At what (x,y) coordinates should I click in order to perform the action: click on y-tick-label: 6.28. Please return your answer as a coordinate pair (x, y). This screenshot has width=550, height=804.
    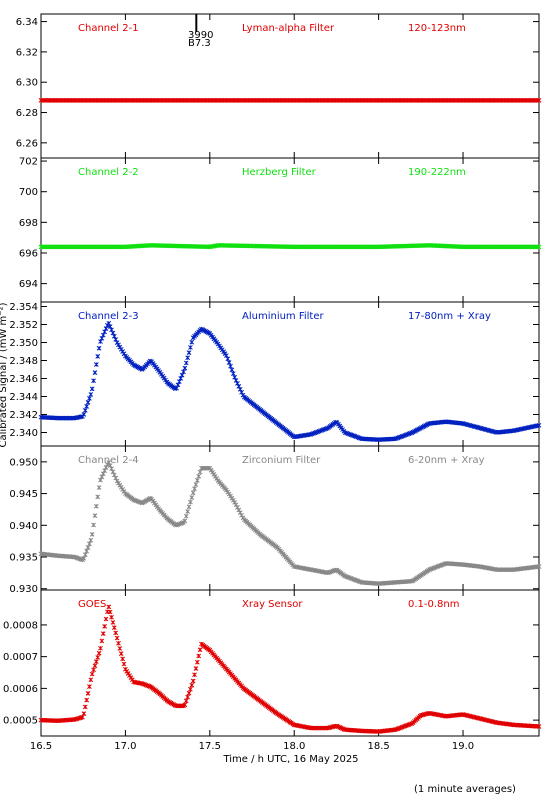
    Looking at the image, I should click on (27, 113).